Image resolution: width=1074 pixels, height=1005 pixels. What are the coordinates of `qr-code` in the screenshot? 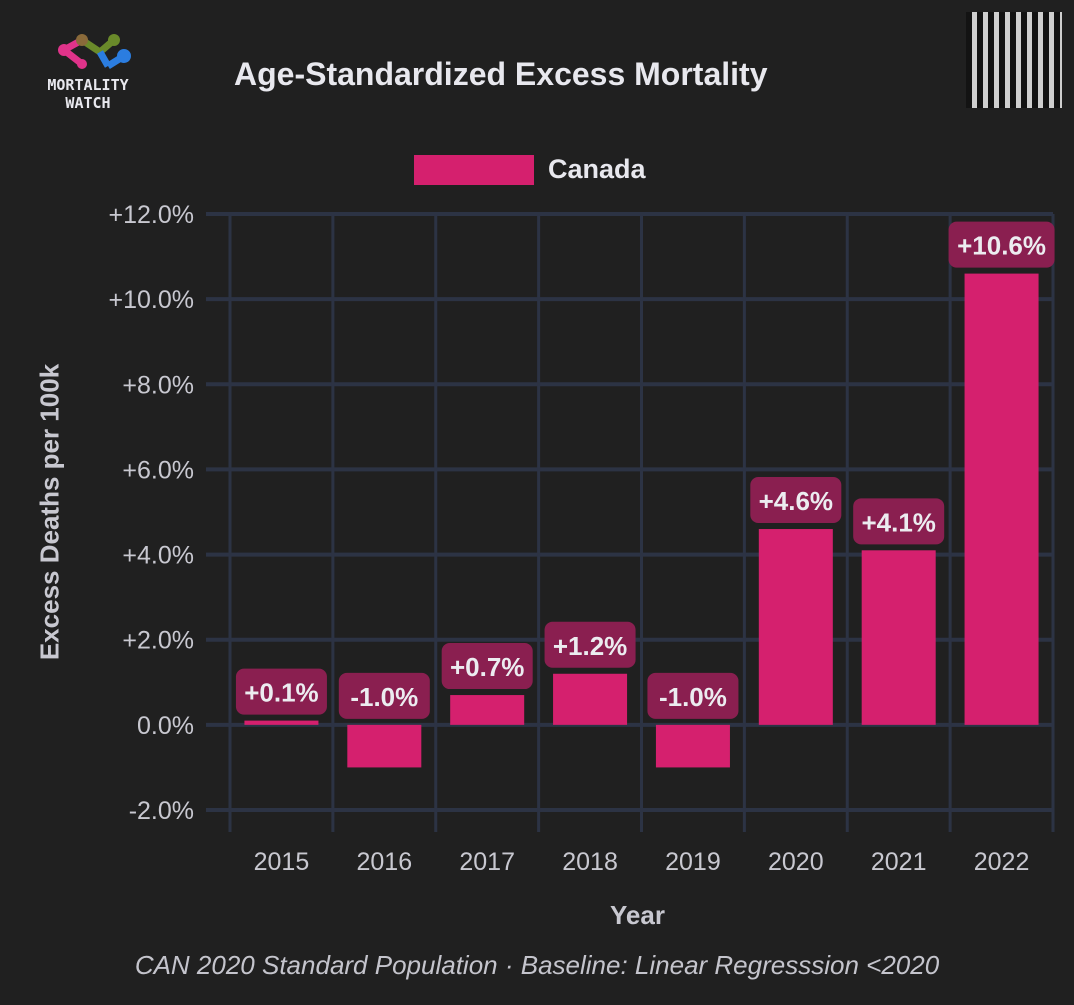 It's located at (1014, 60).